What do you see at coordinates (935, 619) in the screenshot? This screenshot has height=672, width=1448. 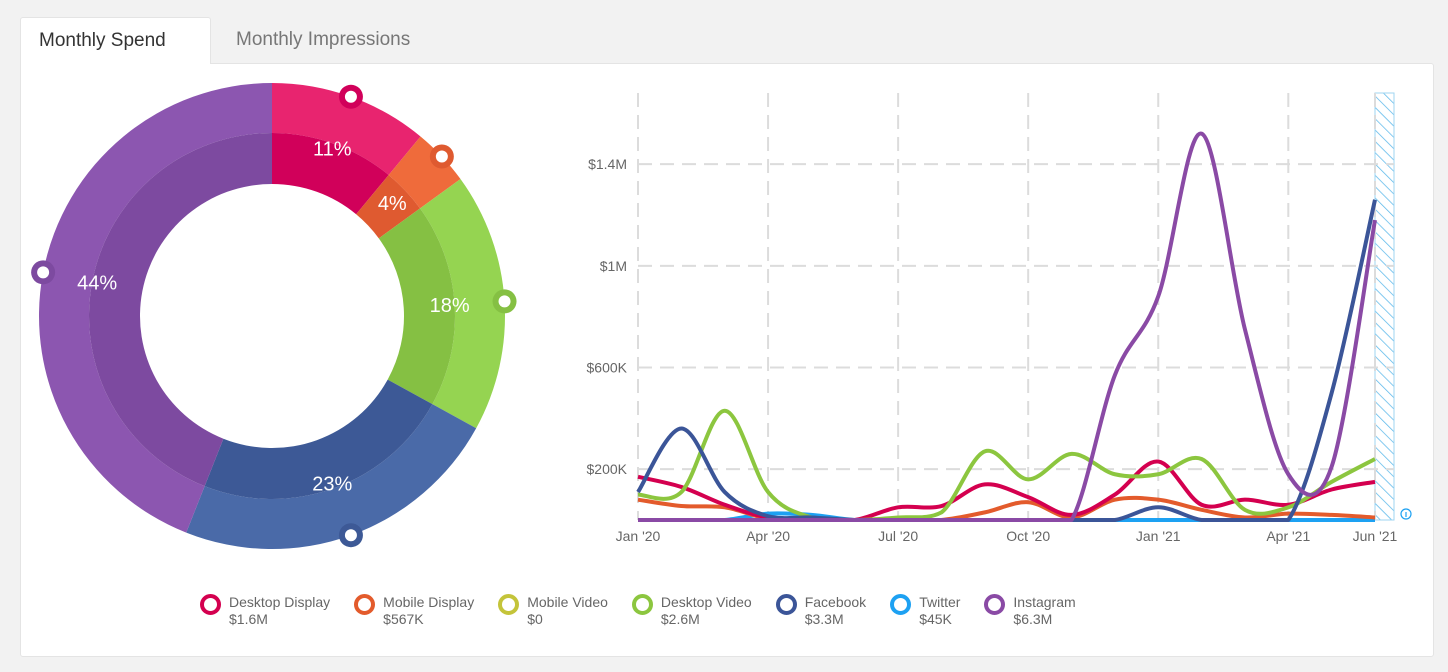 I see `legend-total: $45K` at bounding box center [935, 619].